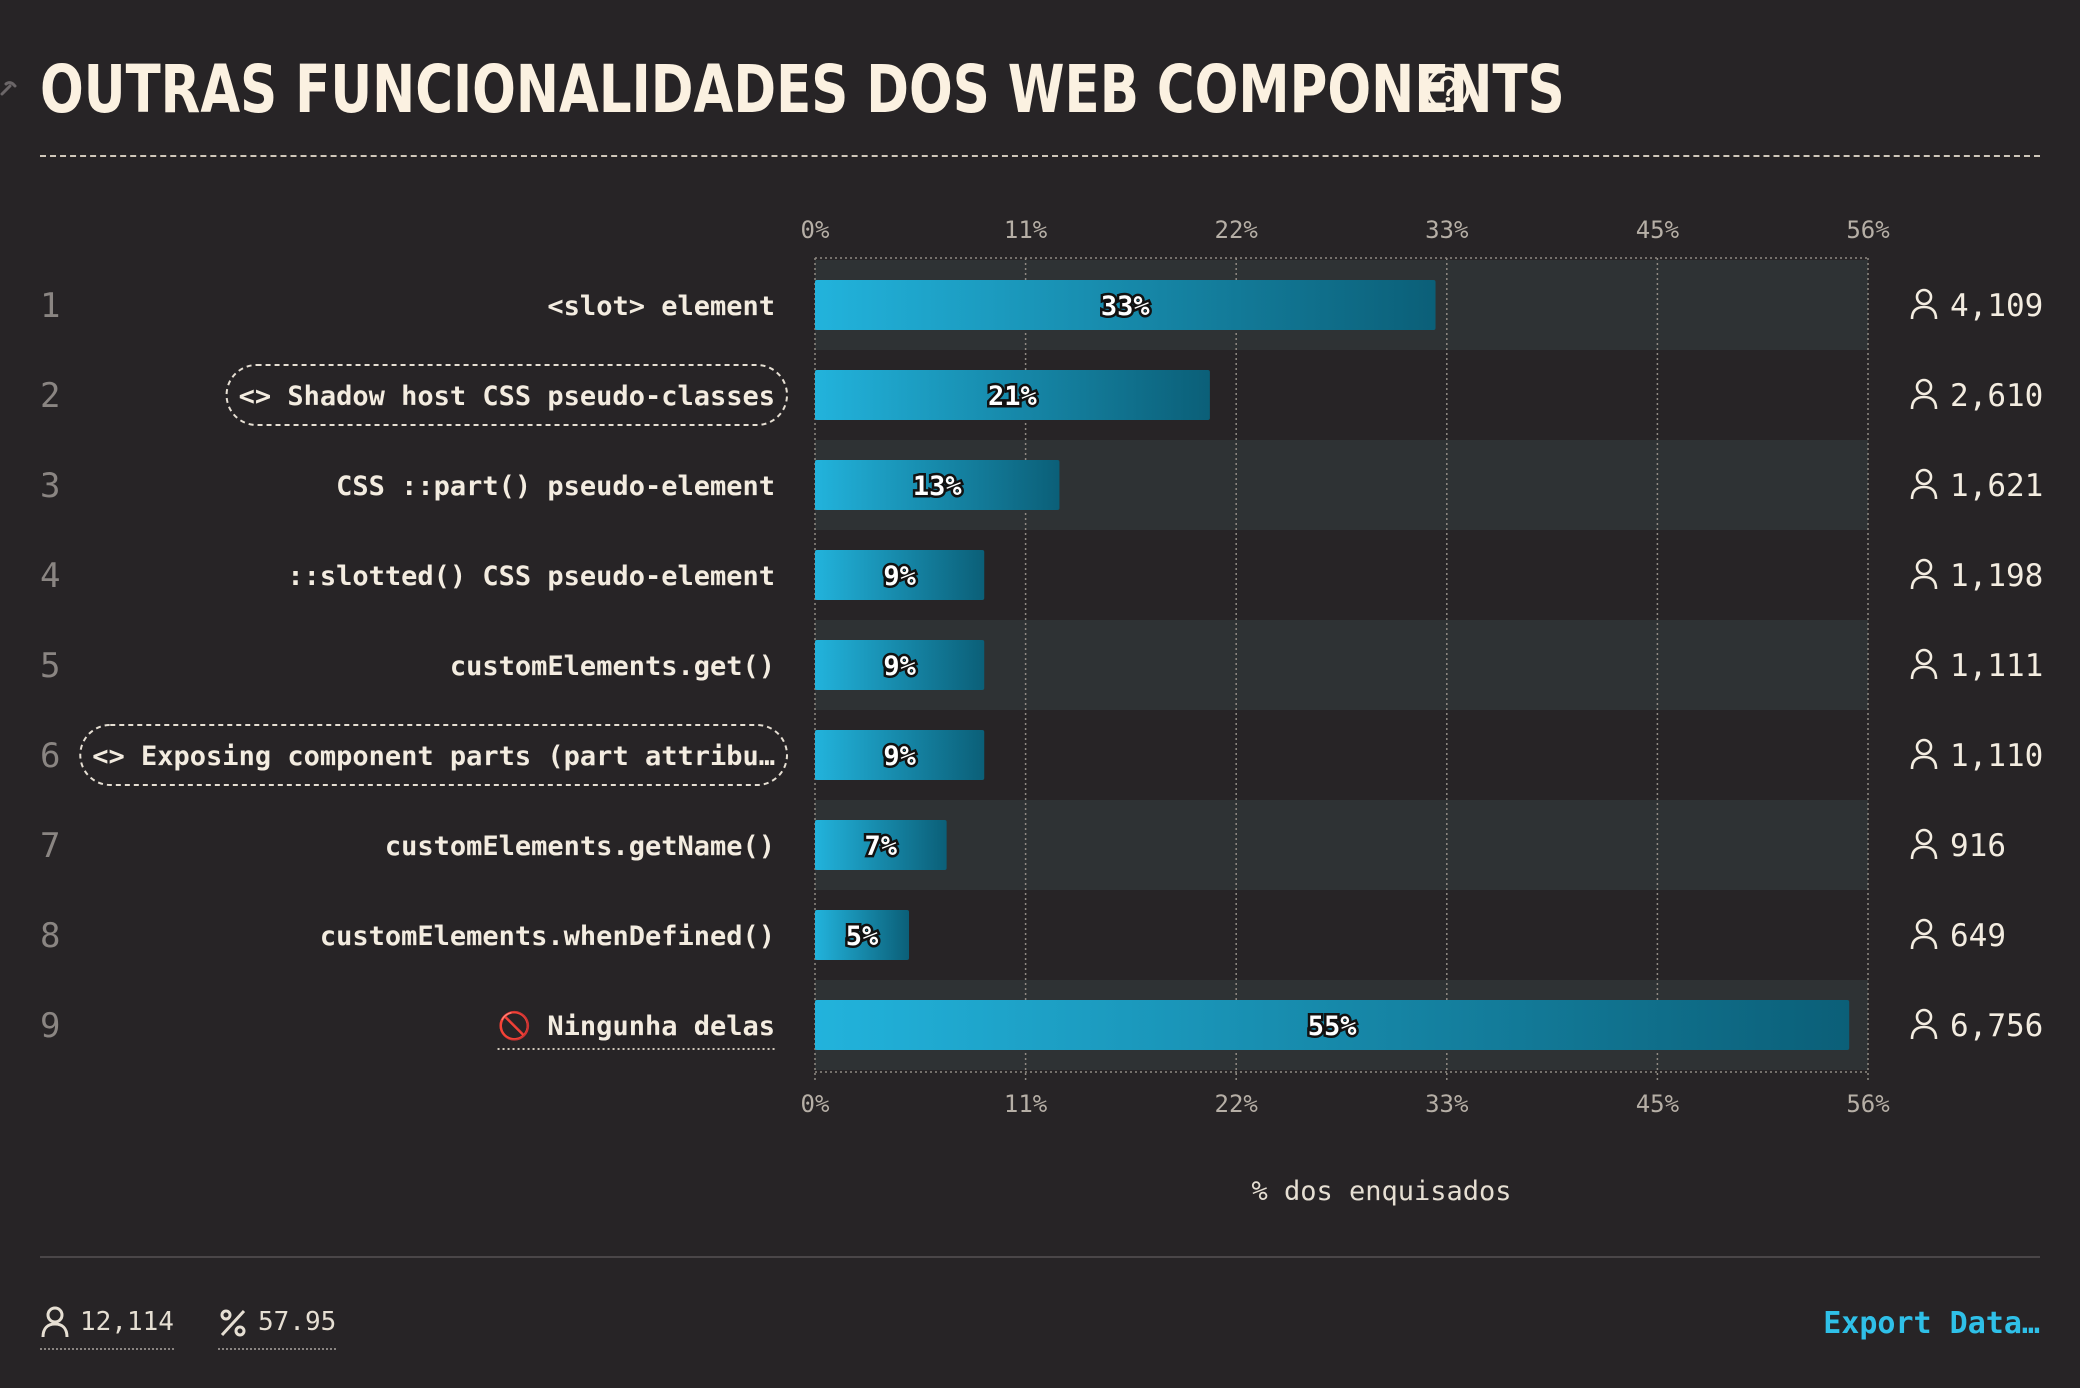 Image resolution: width=2080 pixels, height=1388 pixels. Describe the element at coordinates (1447, 1104) in the screenshot. I see `tick-label-bottom: 33%` at that location.